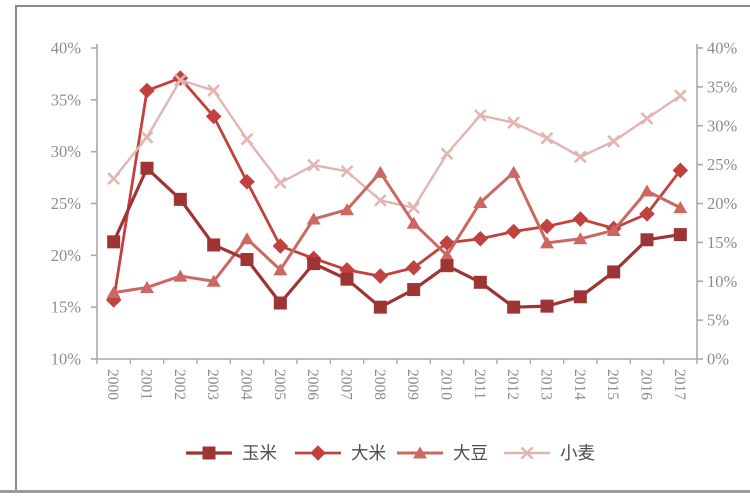 The height and width of the screenshot is (500, 750). Describe the element at coordinates (66, 359) in the screenshot. I see `left-axis-label: 10%` at that location.